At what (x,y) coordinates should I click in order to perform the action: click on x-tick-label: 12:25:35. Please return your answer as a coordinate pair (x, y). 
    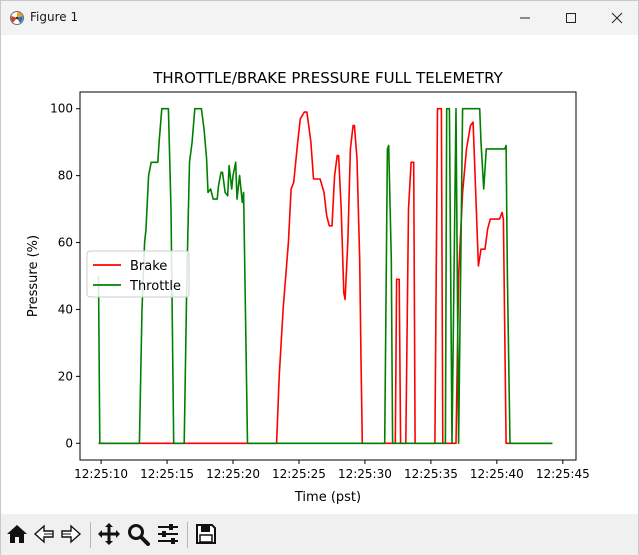
    Looking at the image, I should click on (431, 474).